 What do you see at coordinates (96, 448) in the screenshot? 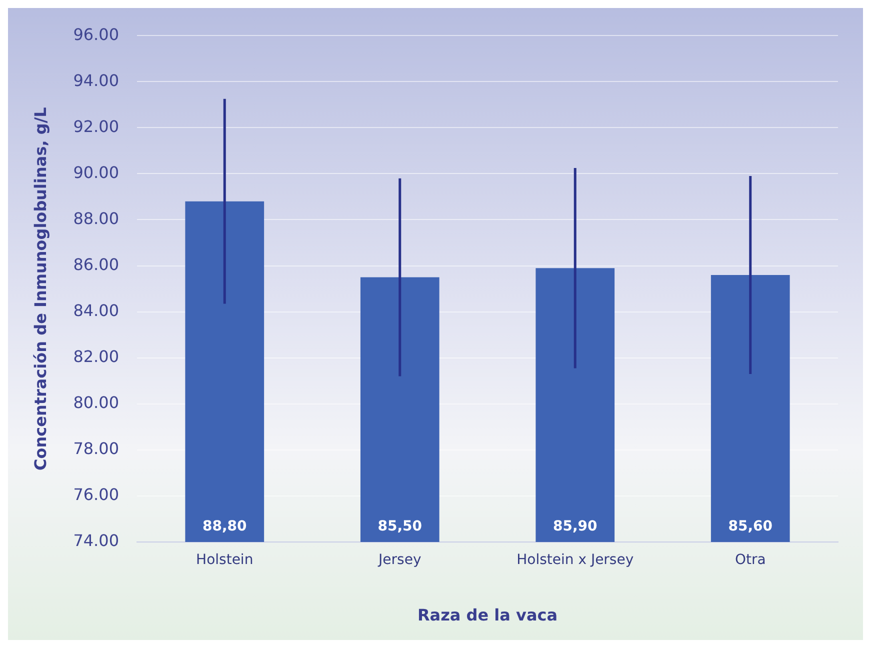
I see `y-tick-label: 78.00` at bounding box center [96, 448].